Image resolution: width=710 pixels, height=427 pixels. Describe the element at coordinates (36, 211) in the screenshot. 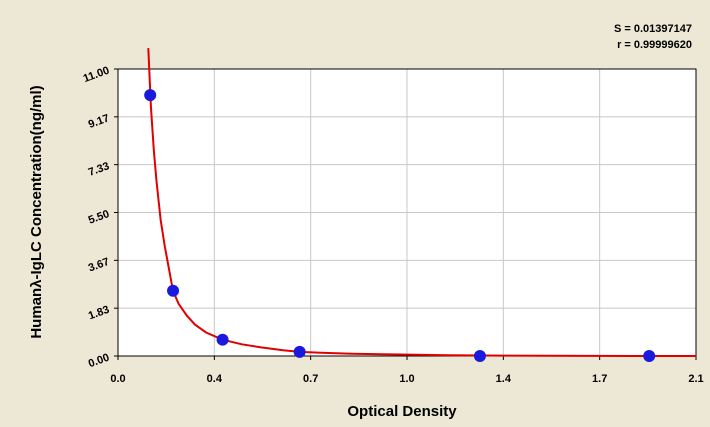

I see `y-axis-label: Humanλ-IgLC Concentration(ng/ml)` at that location.